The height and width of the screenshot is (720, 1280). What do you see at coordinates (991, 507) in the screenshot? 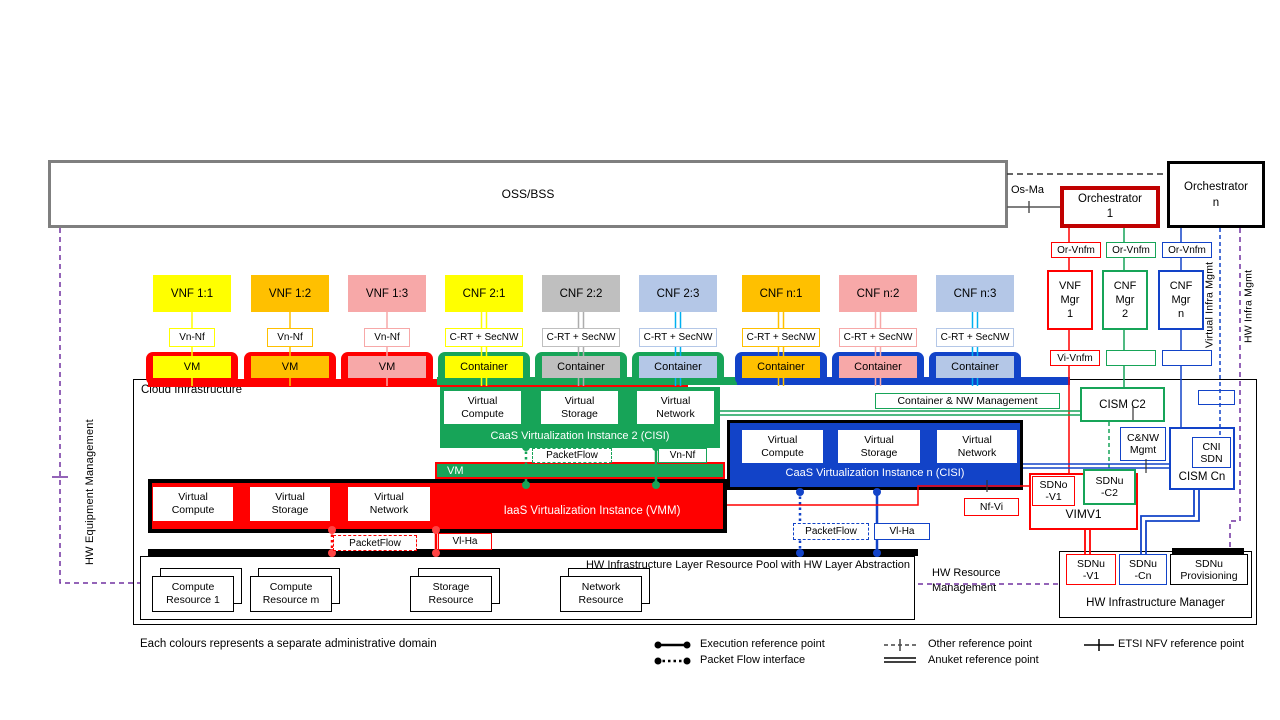
I see `nf-vi-label: Nf-Vi` at bounding box center [991, 507].